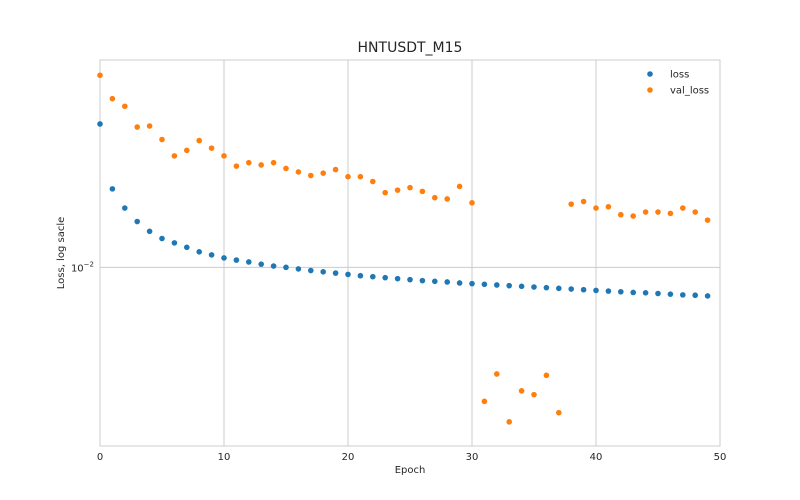 The height and width of the screenshot is (500, 800). What do you see at coordinates (679, 75) in the screenshot?
I see `legend-label: loss` at bounding box center [679, 75].